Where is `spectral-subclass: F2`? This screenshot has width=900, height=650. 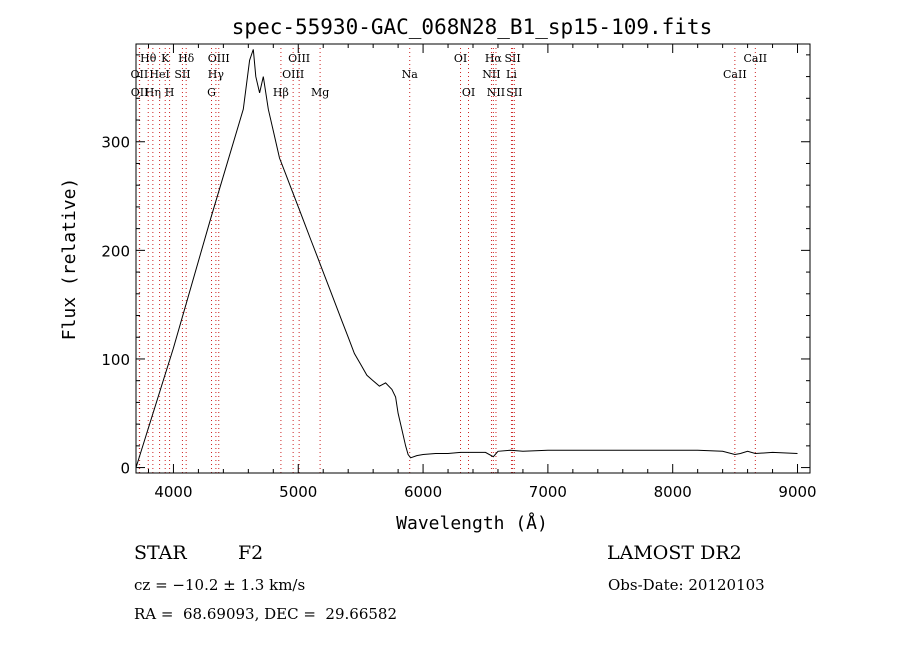
spectral-subclass: F2 is located at coordinates (251, 553).